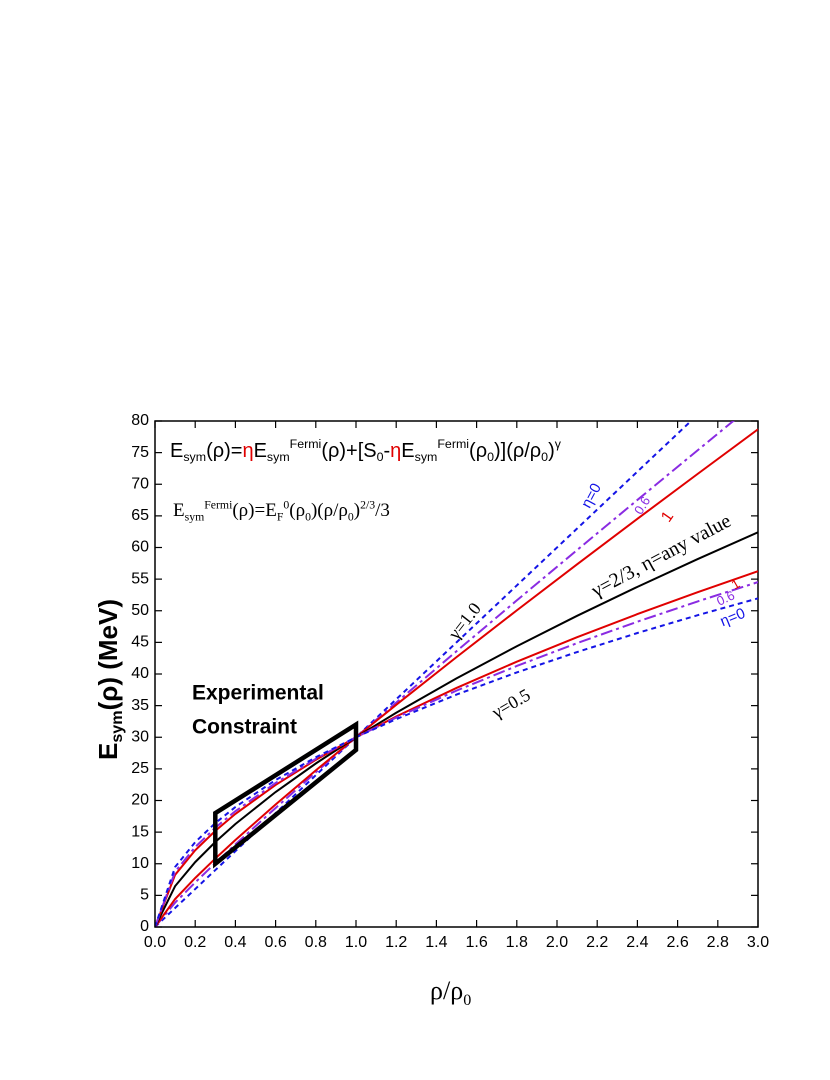  What do you see at coordinates (140, 705) in the screenshot?
I see `y-tick-label: 35` at bounding box center [140, 705].